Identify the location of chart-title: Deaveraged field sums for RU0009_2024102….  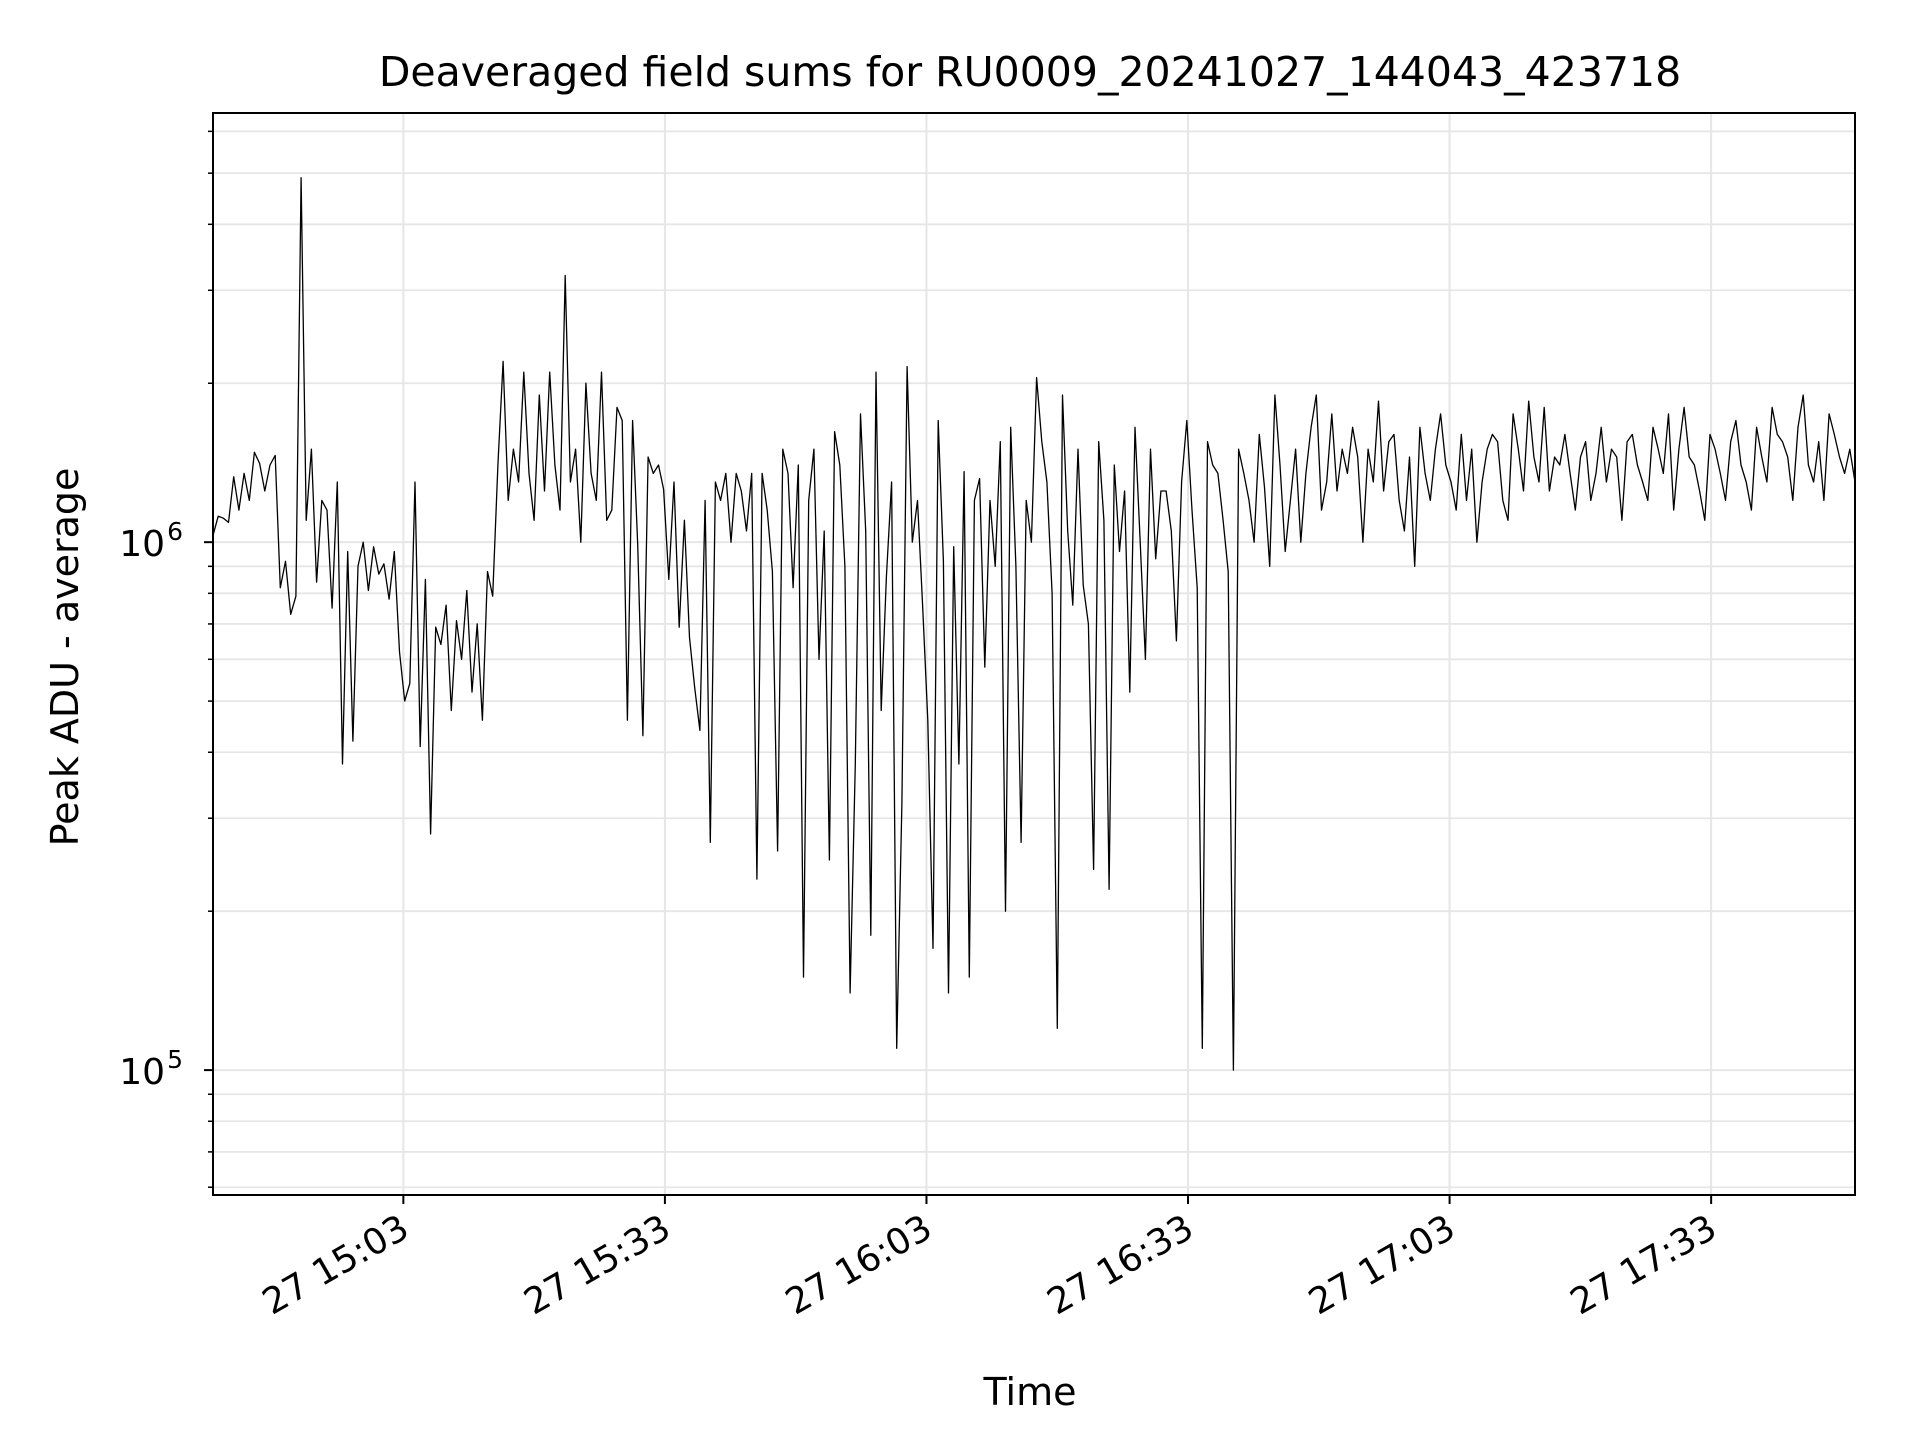
(1030, 72).